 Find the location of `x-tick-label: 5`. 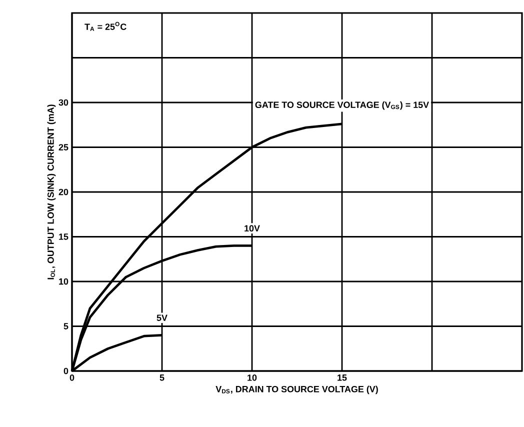

x-tick-label: 5 is located at coordinates (162, 377).